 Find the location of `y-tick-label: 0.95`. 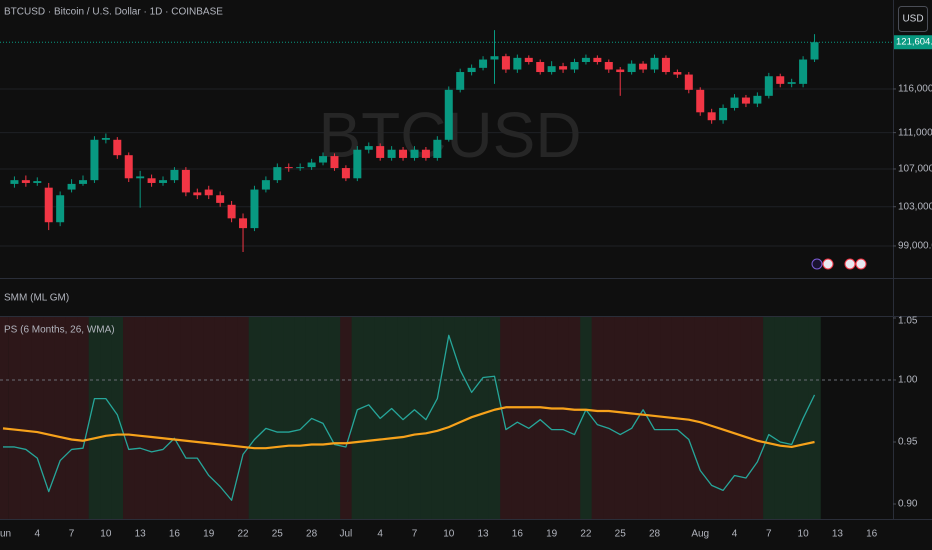

y-tick-label: 0.95 is located at coordinates (908, 442).